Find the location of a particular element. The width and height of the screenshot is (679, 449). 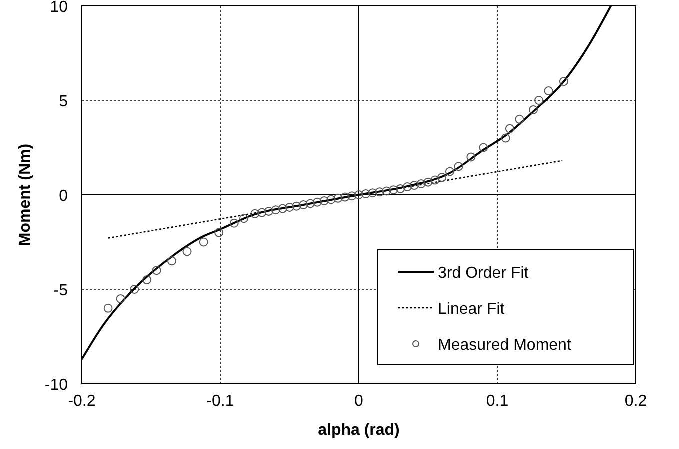

x-tick-label: 0 is located at coordinates (359, 401).